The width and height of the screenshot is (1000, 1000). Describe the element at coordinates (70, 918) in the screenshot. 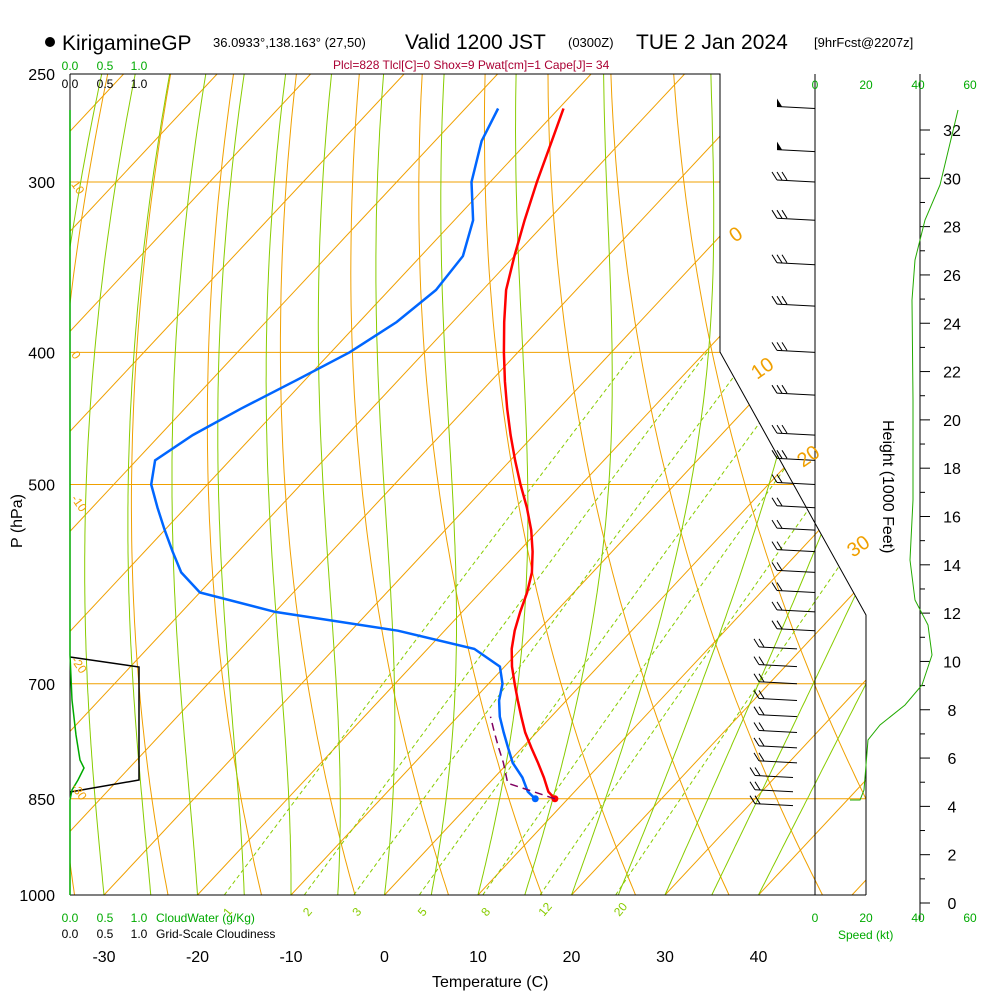

I see `cloud-water-bottom-tick: 0.0` at that location.